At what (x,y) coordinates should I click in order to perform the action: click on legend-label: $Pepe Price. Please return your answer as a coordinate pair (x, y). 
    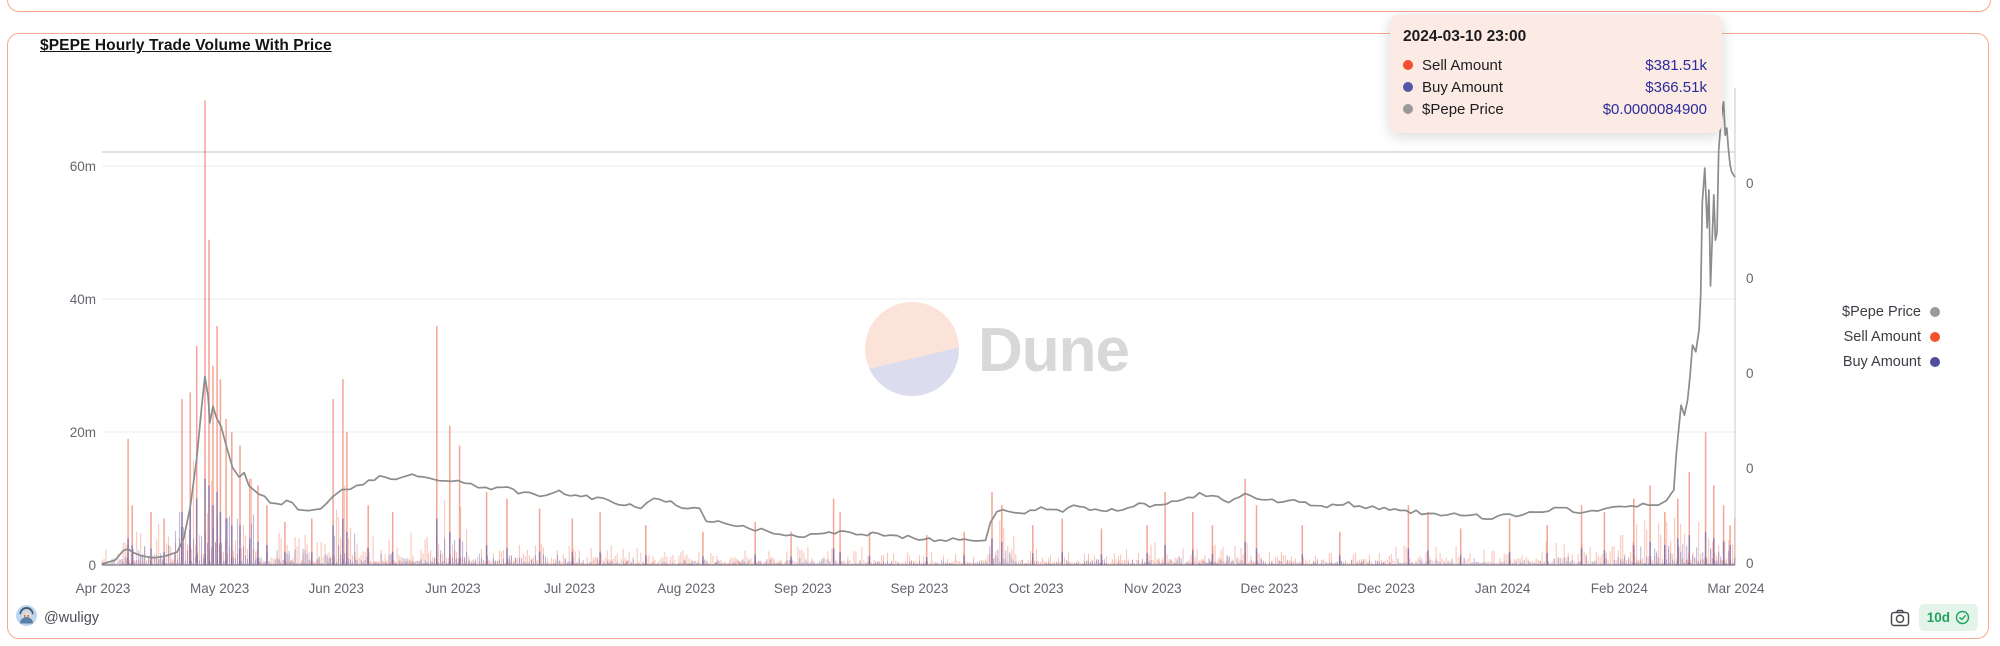
    Looking at the image, I should click on (1881, 312).